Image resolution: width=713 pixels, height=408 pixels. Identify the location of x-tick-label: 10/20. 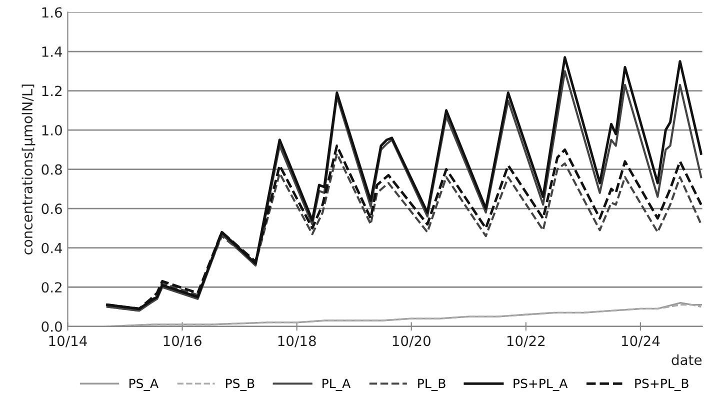
(411, 342).